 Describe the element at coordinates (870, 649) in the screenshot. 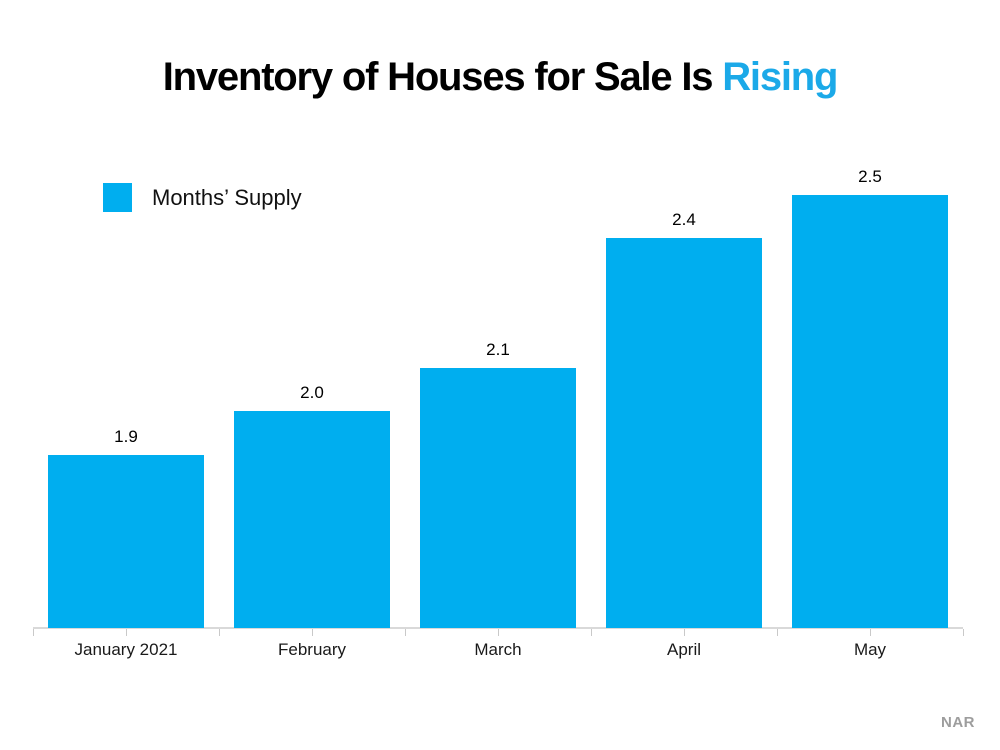

I see `x-axis-label: May` at that location.